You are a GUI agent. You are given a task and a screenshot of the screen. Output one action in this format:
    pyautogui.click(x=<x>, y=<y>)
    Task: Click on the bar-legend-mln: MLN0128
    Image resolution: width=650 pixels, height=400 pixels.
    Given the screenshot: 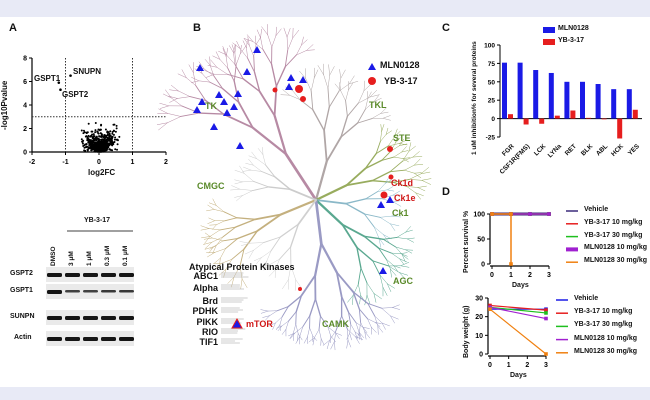 What is the action you would take?
    pyautogui.click(x=573, y=28)
    